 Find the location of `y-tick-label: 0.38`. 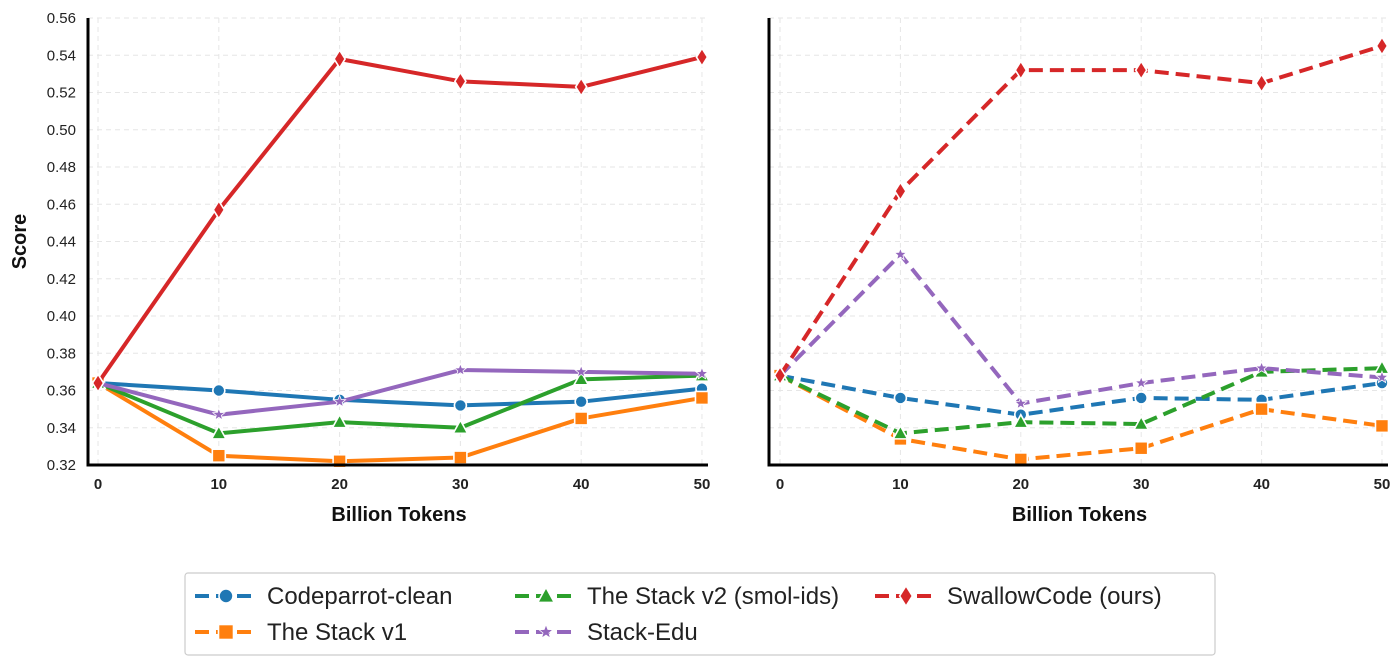

y-tick-label: 0.38 is located at coordinates (61, 353).